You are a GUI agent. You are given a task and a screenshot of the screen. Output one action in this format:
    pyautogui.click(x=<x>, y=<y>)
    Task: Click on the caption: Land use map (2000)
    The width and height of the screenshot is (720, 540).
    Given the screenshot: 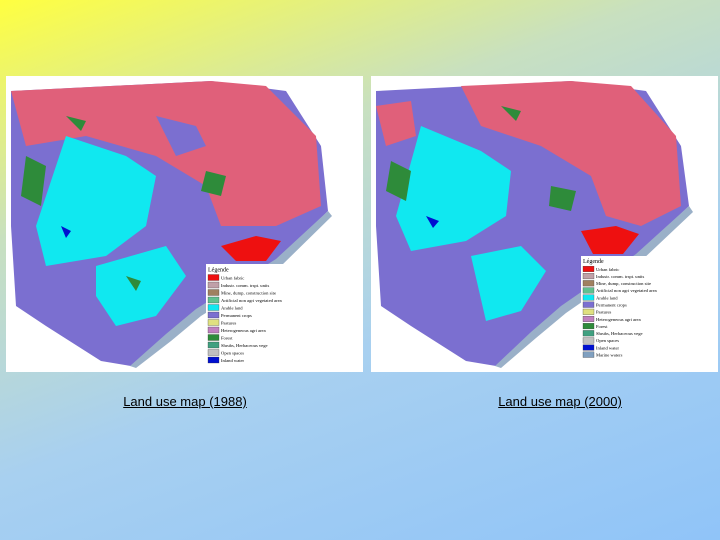 What is the action you would take?
    pyautogui.click(x=560, y=401)
    